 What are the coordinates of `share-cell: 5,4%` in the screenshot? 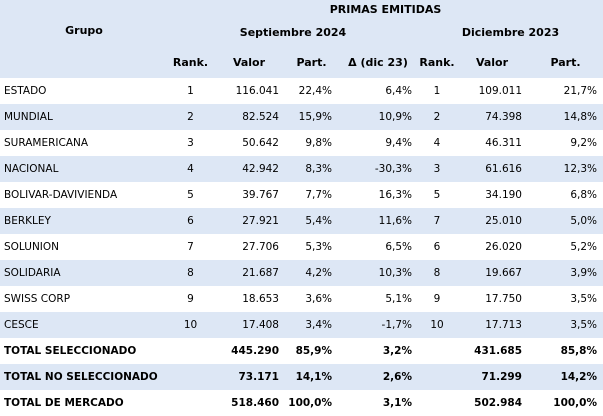 It's located at (311, 221).